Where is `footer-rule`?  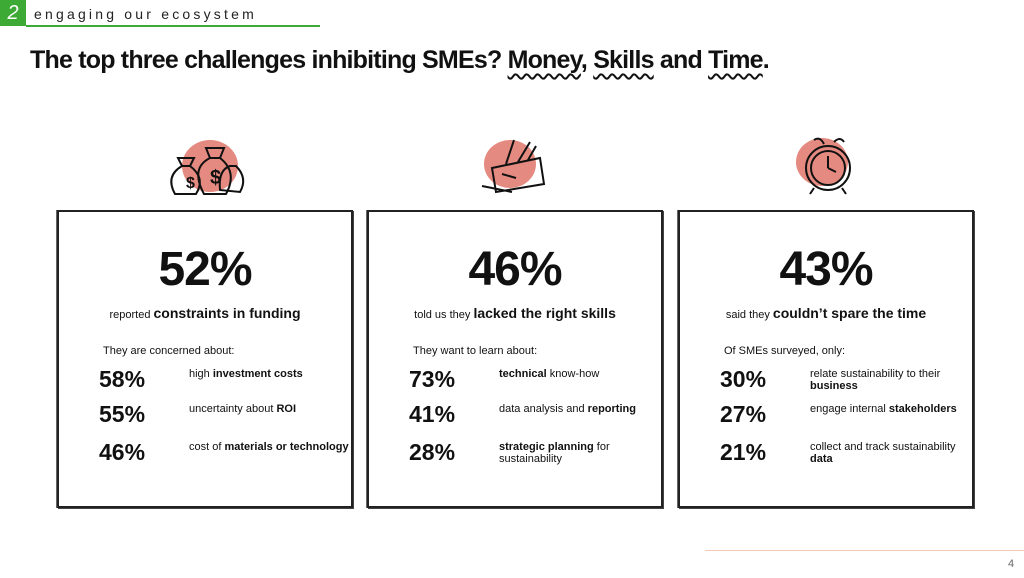
footer-rule is located at coordinates (864, 550).